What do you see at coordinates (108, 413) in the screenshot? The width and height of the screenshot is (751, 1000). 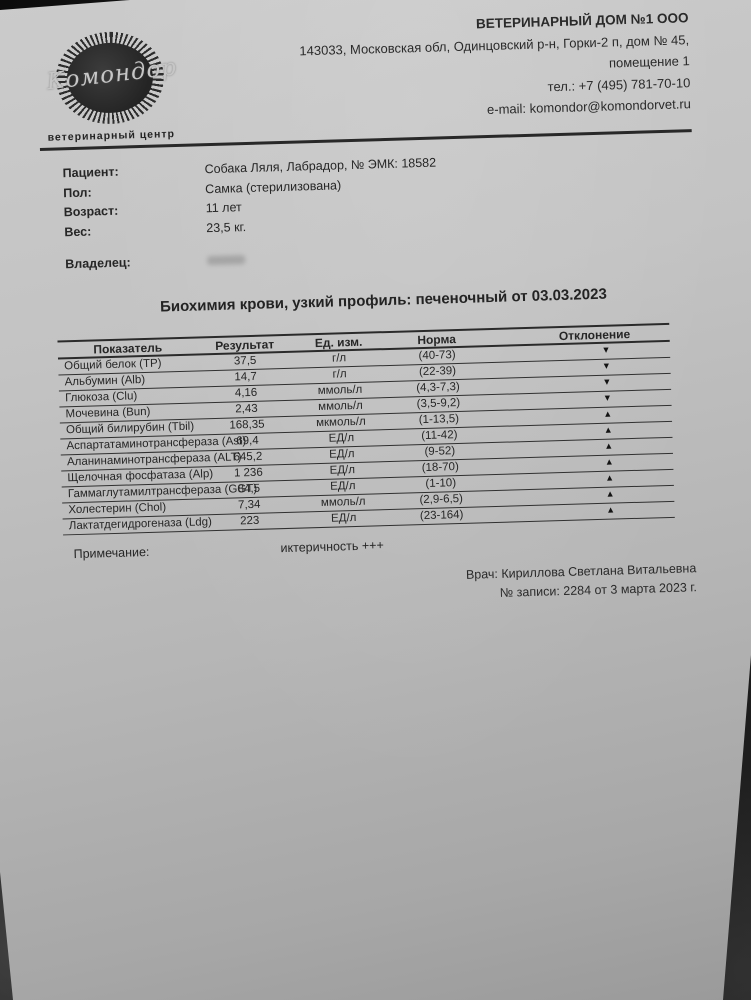 I see `parameter-name: Мочевина (Bun)` at bounding box center [108, 413].